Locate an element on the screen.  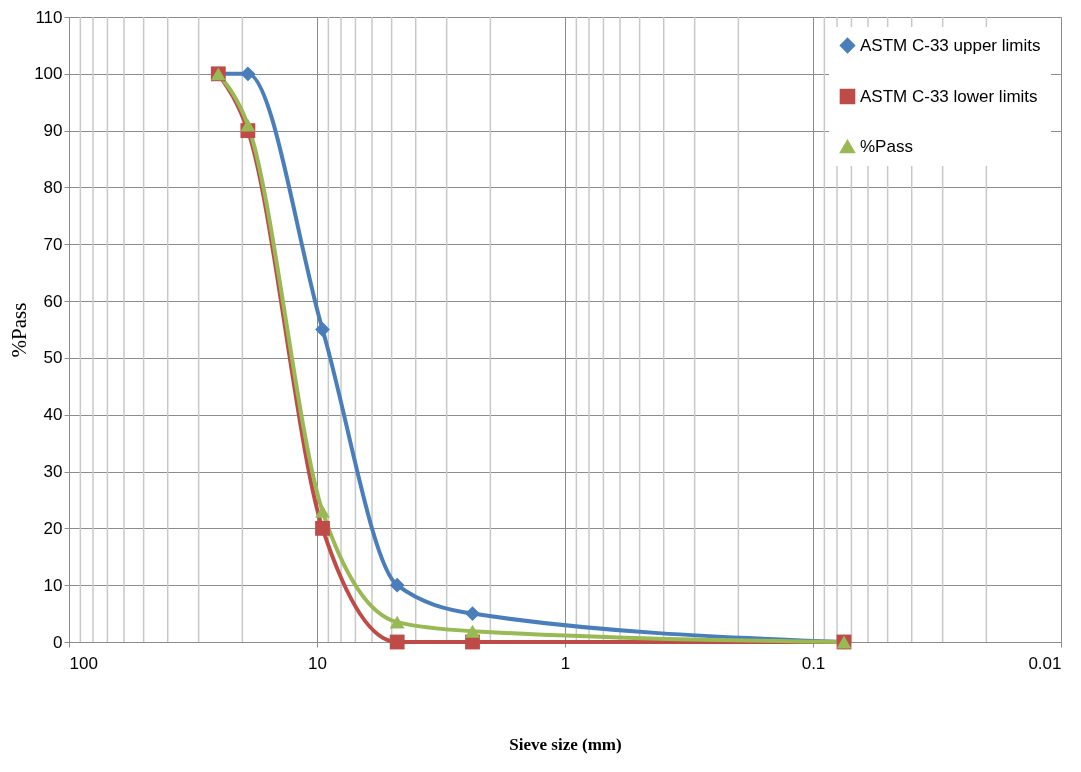
x-axis-title: Sieve size (mm) is located at coordinates (565, 744).